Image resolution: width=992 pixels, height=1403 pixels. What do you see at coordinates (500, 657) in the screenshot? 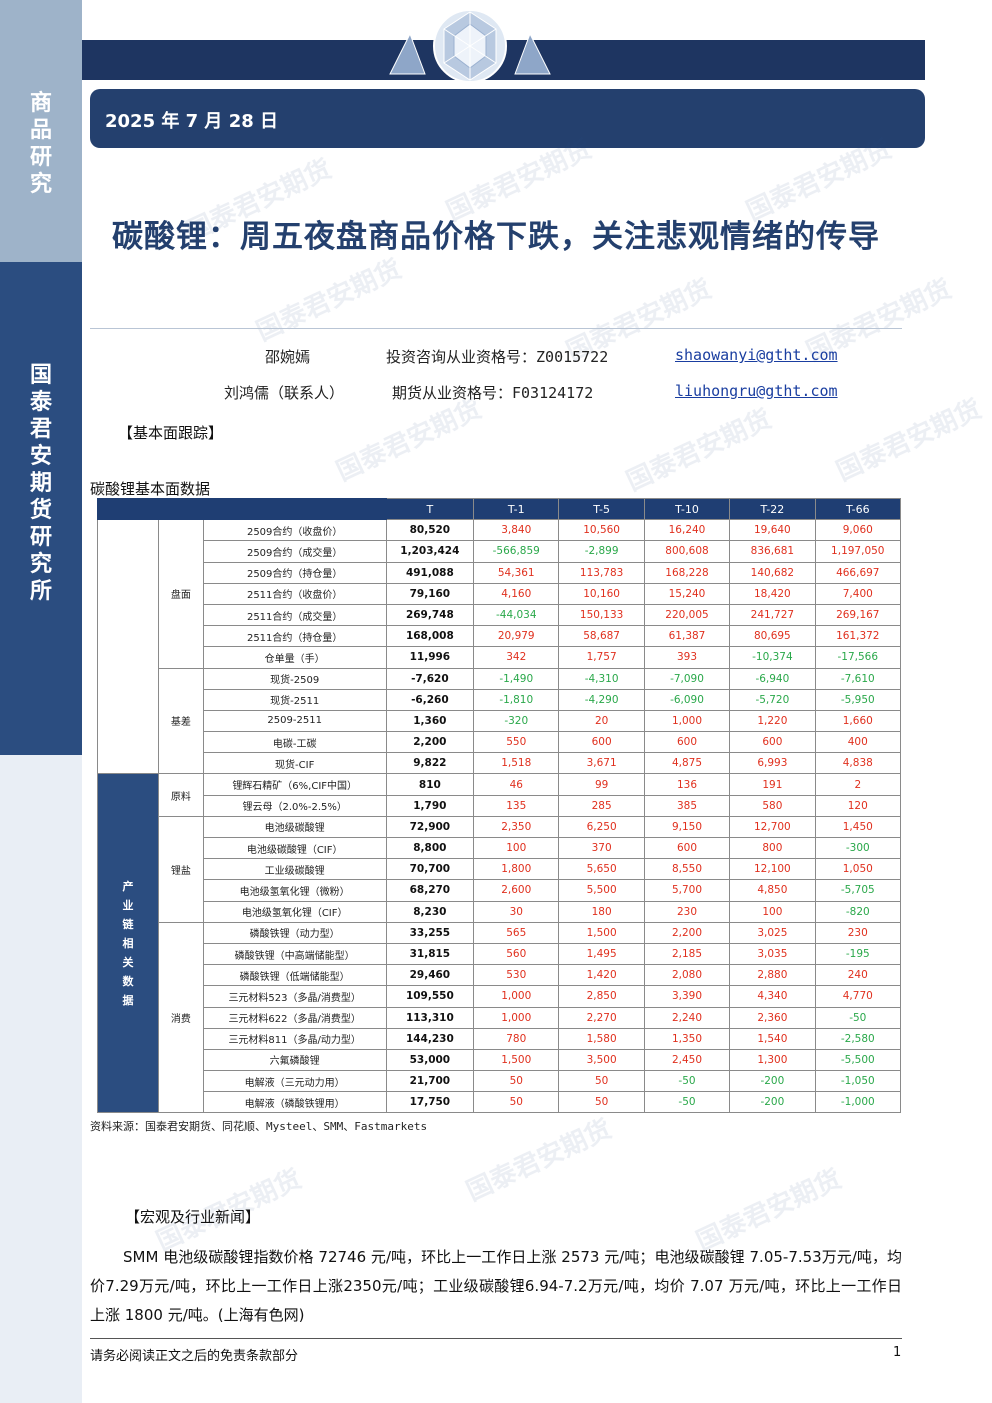
I see `table-row: 仓单量（手） 11,996 342 1,757 393 -10,374 -17,566` at bounding box center [500, 657].